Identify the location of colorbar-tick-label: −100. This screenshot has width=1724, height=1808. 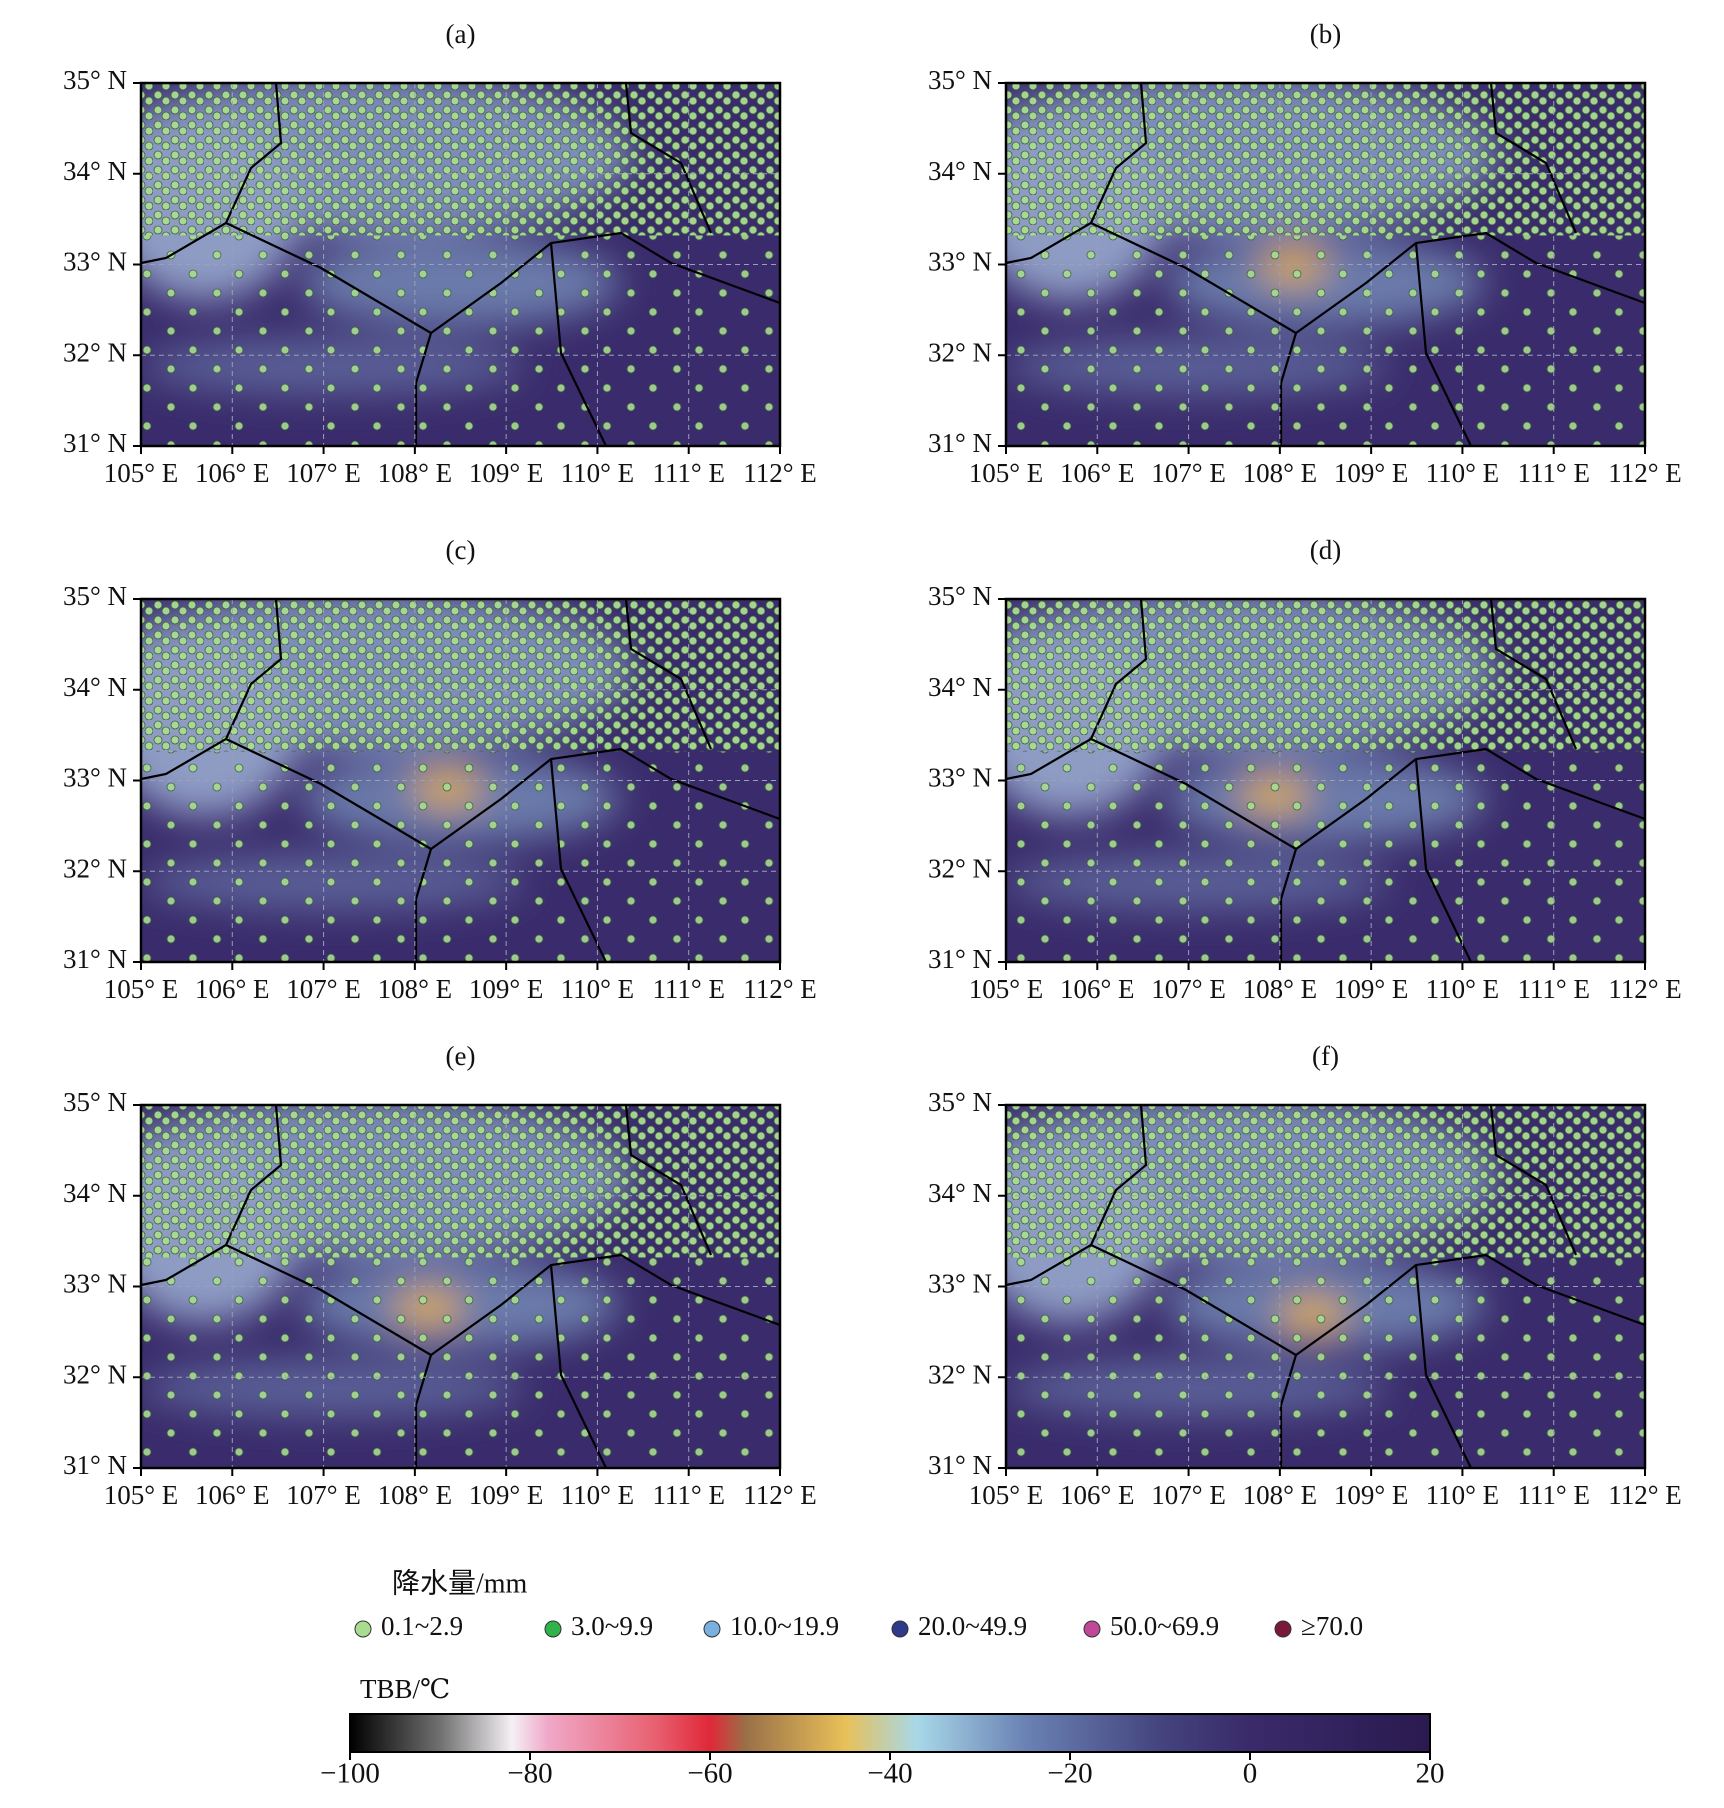
(350, 1774).